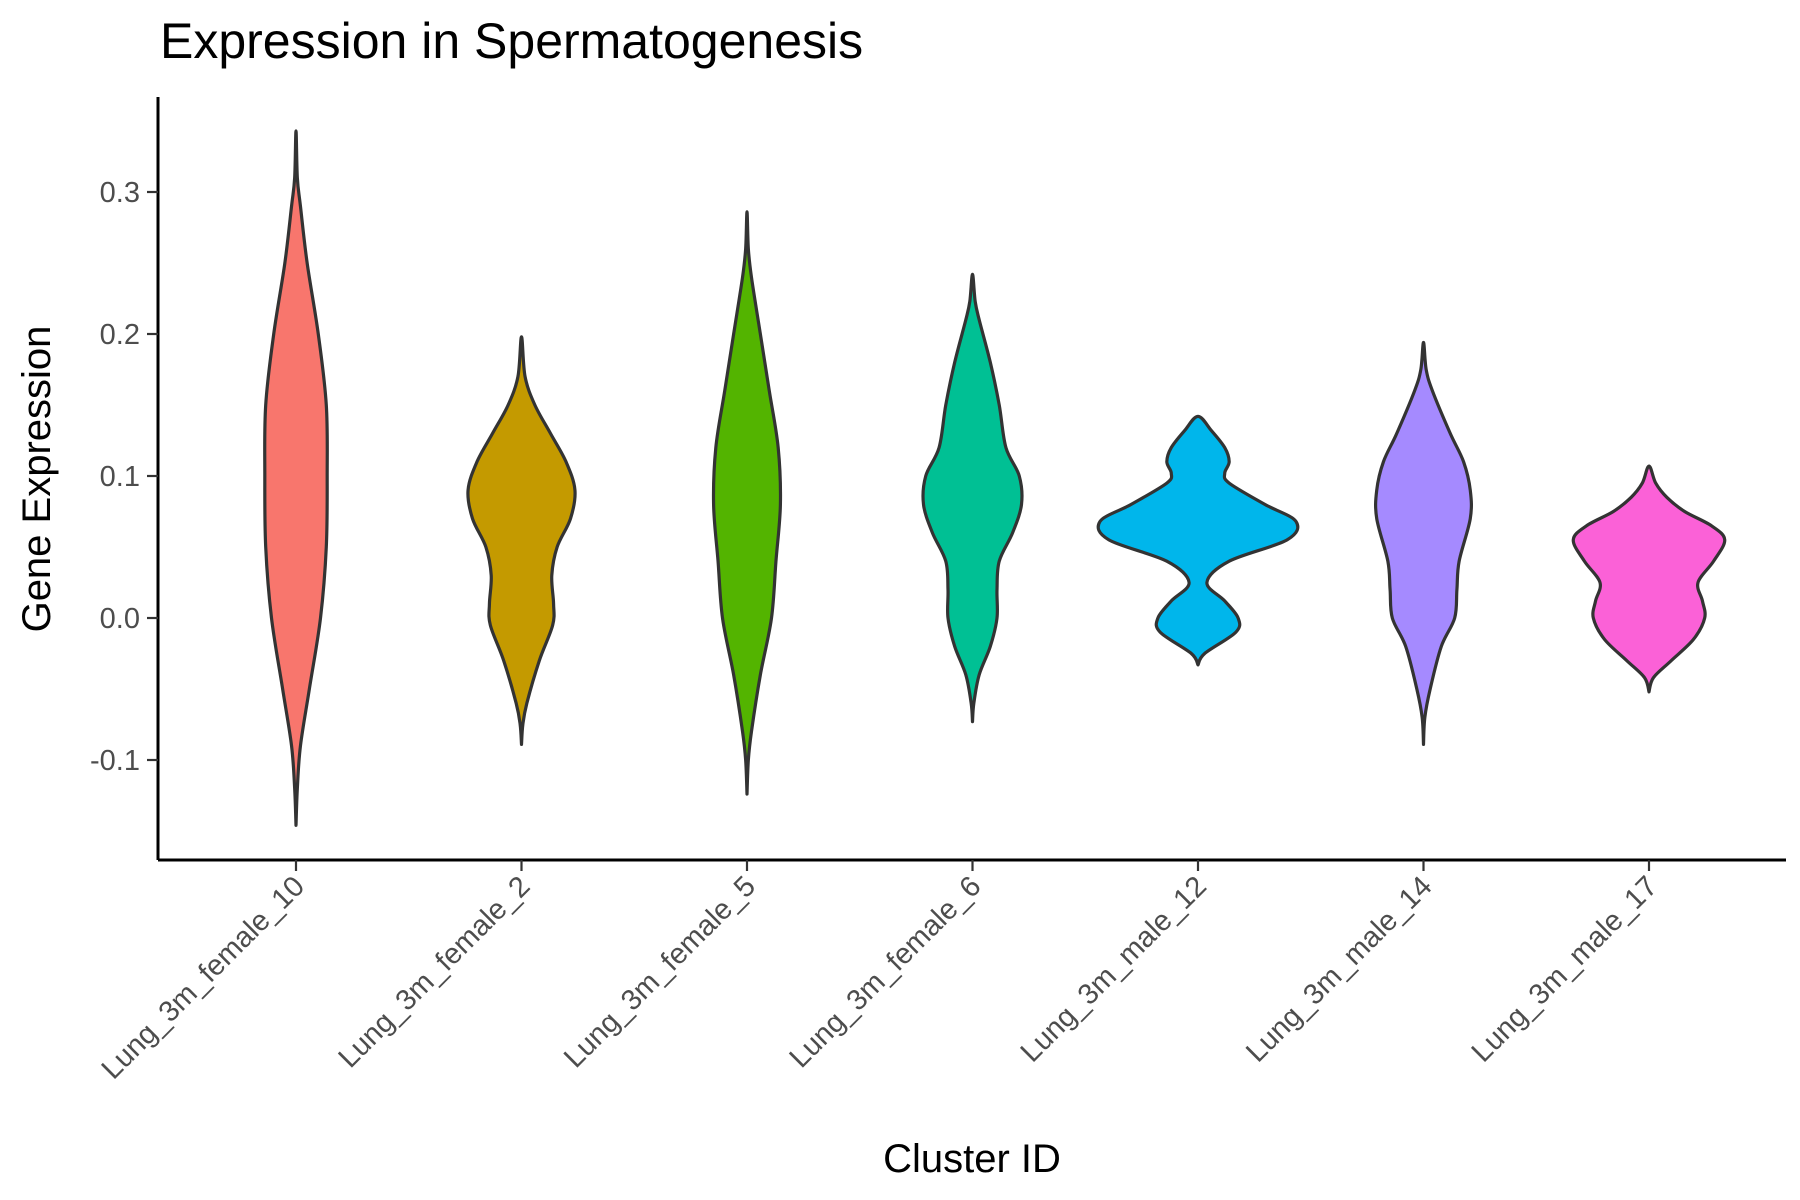 Image resolution: width=1800 pixels, height=1200 pixels. I want to click on x-tick-label: Lung_3m_male_12, so click(1114, 969).